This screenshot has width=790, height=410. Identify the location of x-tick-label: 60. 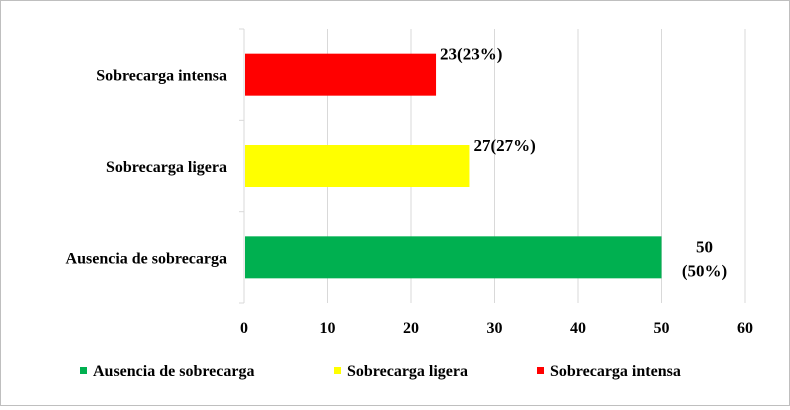
(745, 328).